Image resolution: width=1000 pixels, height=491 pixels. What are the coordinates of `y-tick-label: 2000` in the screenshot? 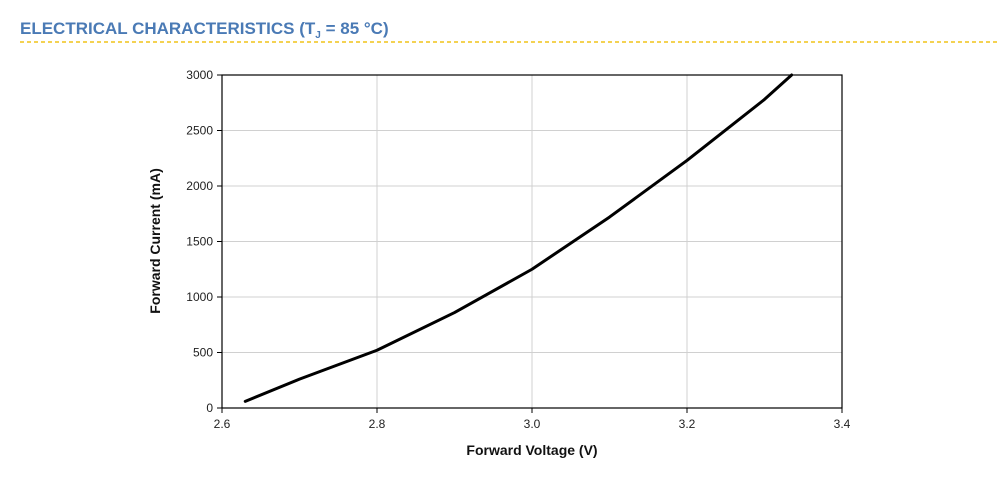 It's located at (199, 186).